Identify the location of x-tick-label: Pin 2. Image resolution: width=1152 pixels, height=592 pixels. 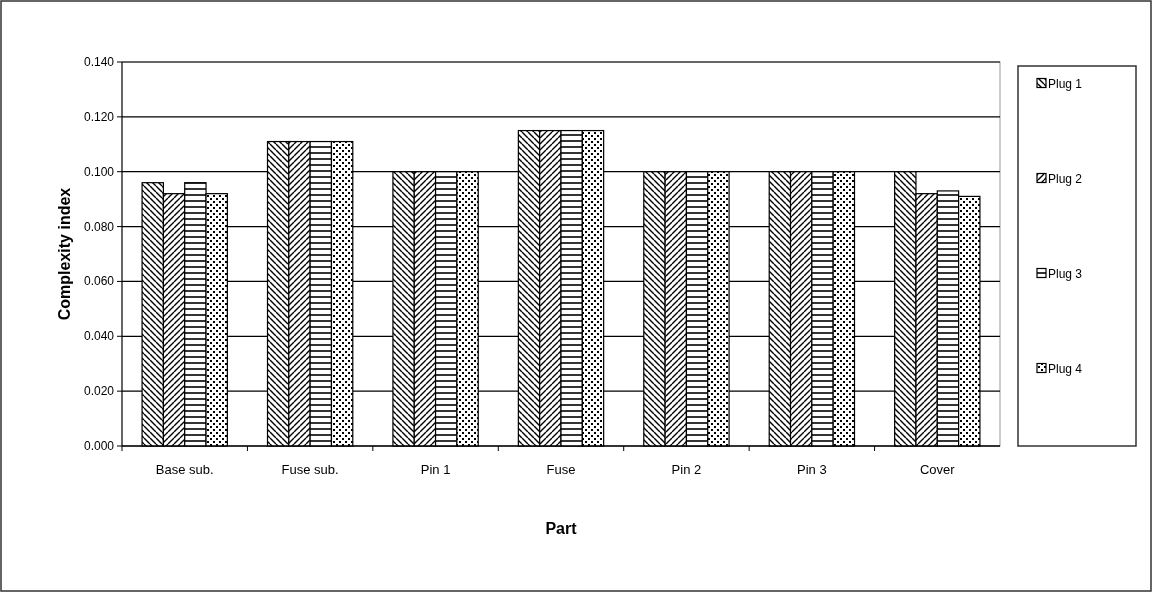
(686, 469).